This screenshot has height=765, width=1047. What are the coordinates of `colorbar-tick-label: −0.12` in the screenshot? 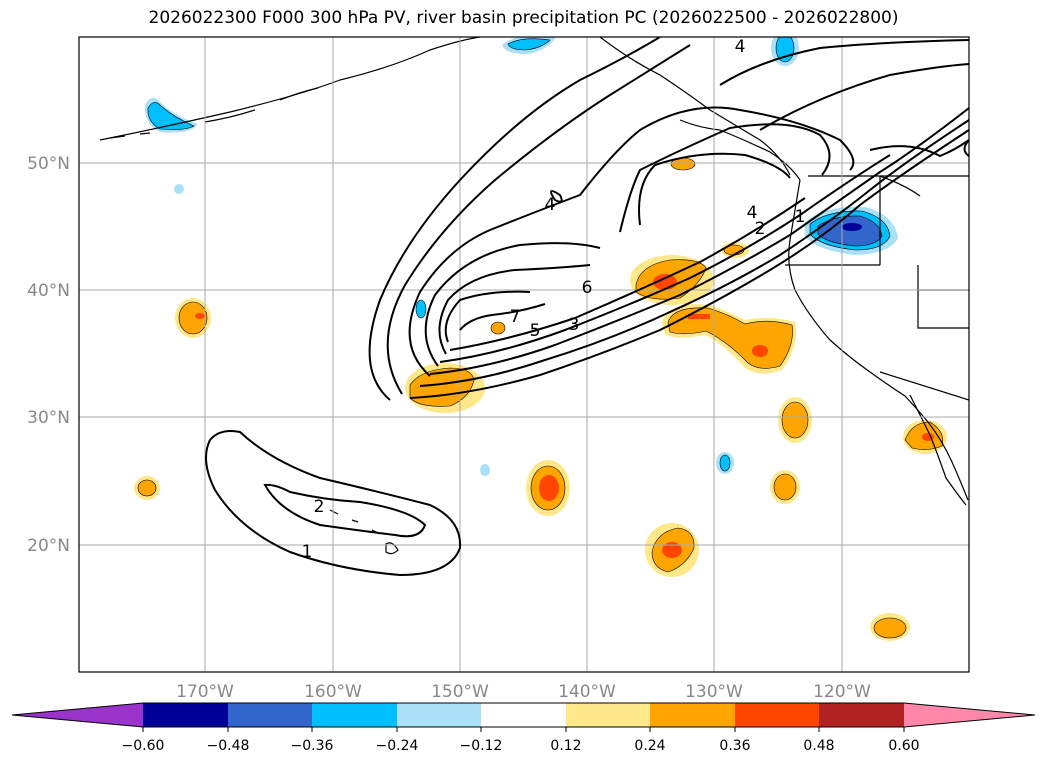 It's located at (481, 746).